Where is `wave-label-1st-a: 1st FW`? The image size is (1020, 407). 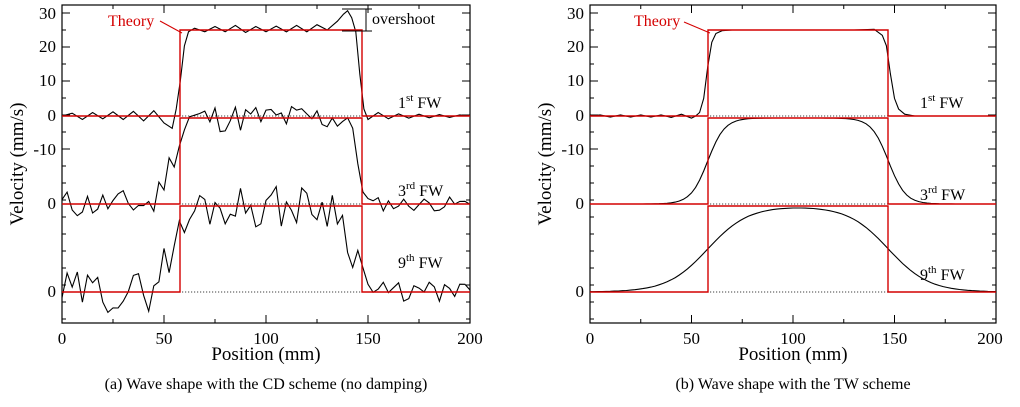
wave-label-1st-a: 1st FW is located at coordinates (420, 102).